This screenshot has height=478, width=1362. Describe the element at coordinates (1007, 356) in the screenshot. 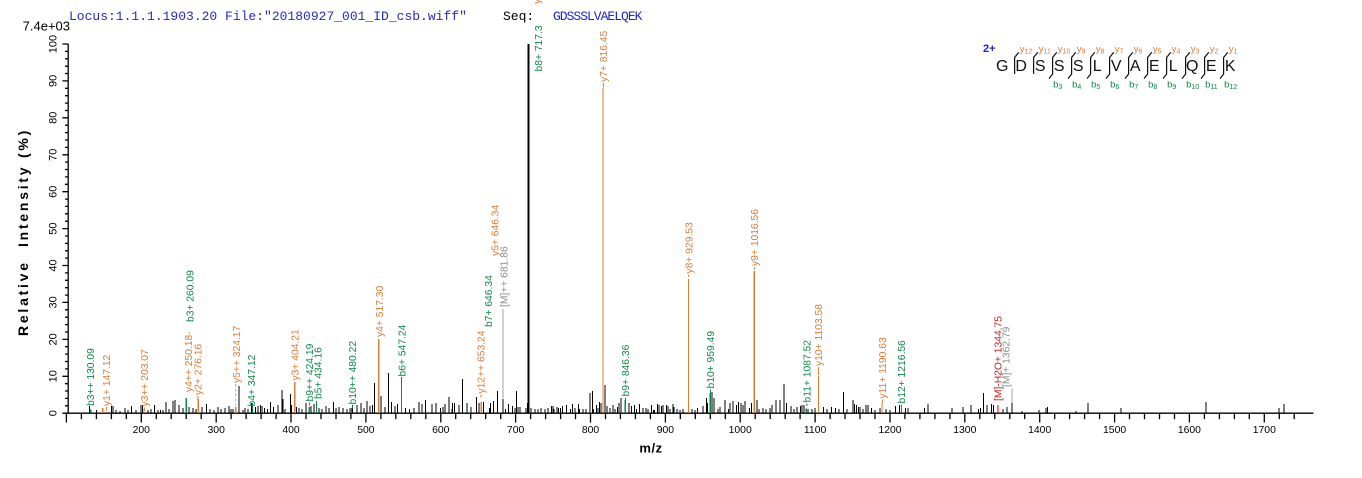

I see `svg-text: [M]+ 1362.79` at that location.